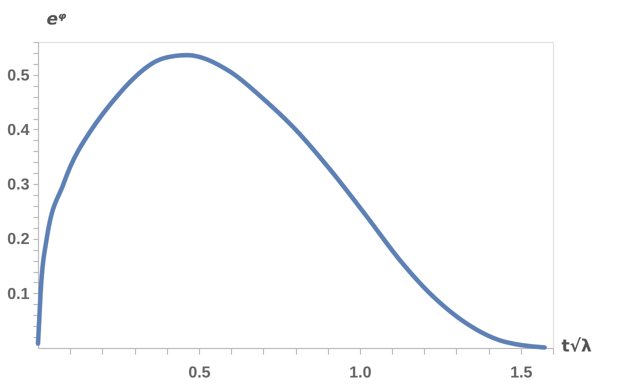 The width and height of the screenshot is (623, 384). I want to click on x-tick-label: 1.0, so click(360, 373).